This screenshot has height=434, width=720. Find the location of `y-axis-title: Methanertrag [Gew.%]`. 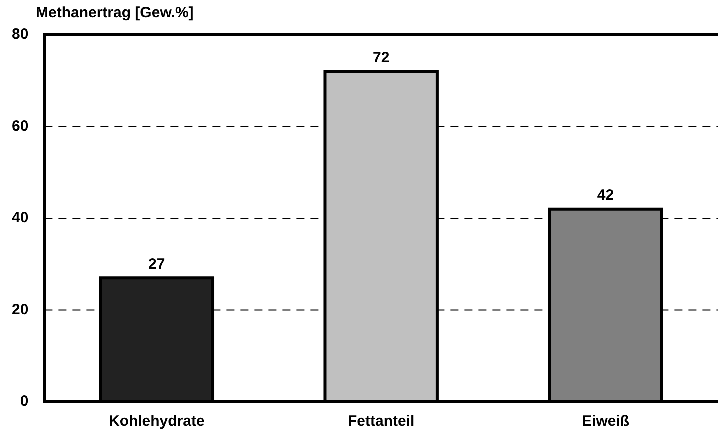

y-axis-title: Methanertrag [Gew.%] is located at coordinates (115, 13).